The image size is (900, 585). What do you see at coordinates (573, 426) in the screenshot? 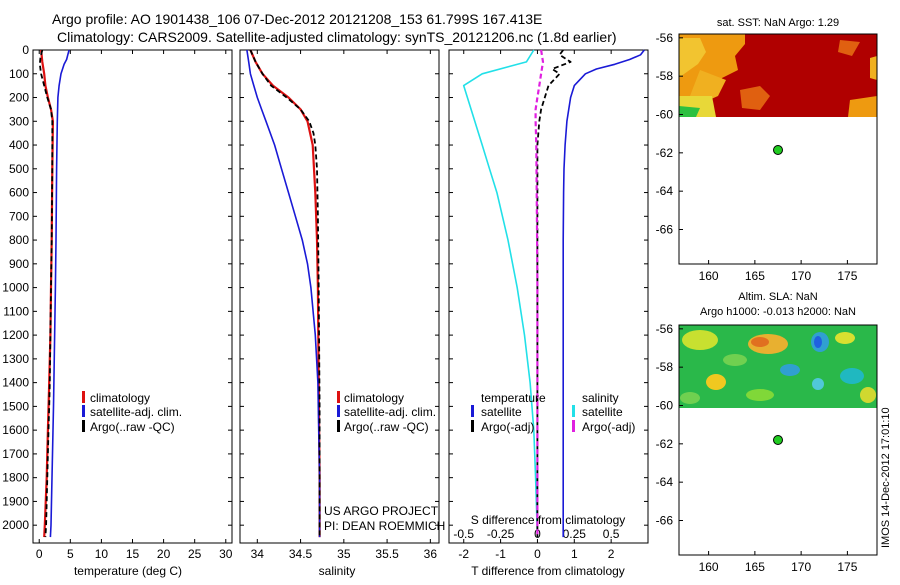
I see `legend3-swatch-sal-argo` at bounding box center [573, 426].